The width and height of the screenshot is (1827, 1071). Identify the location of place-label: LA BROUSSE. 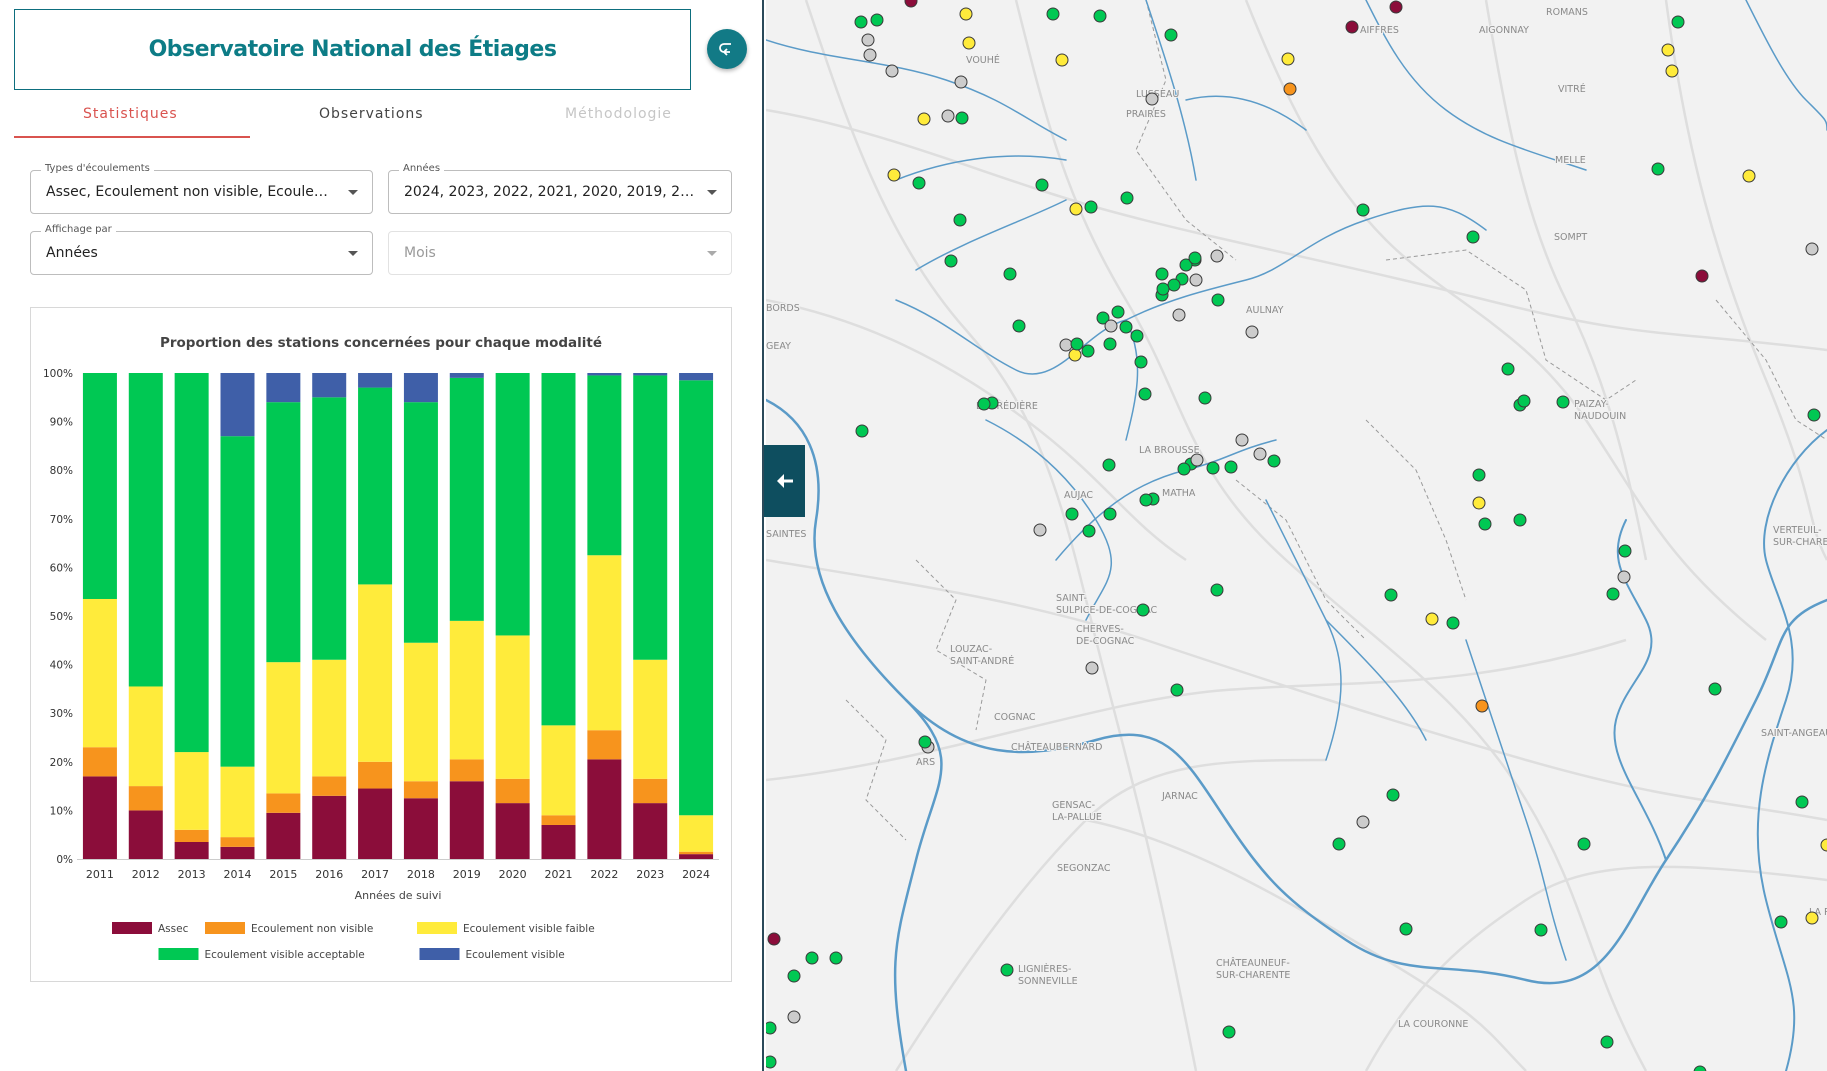
(1169, 450).